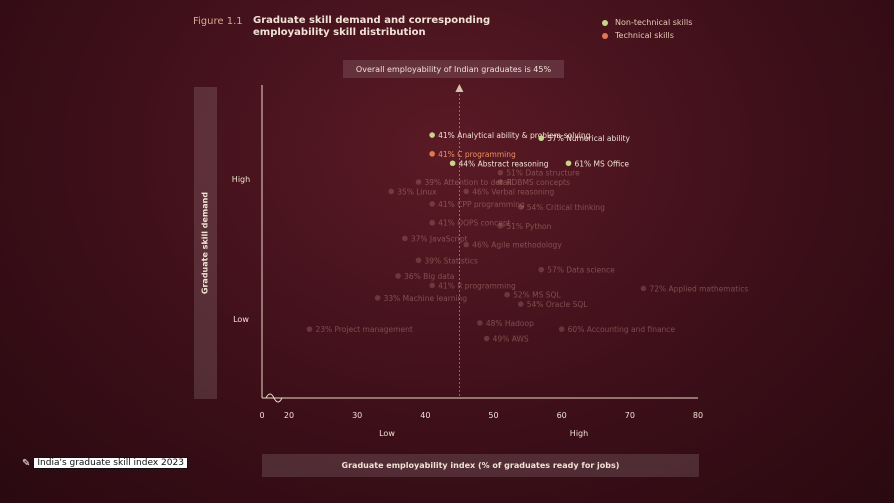 The image size is (894, 503). I want to click on data-point-label: RDBMS concepts, so click(538, 182).